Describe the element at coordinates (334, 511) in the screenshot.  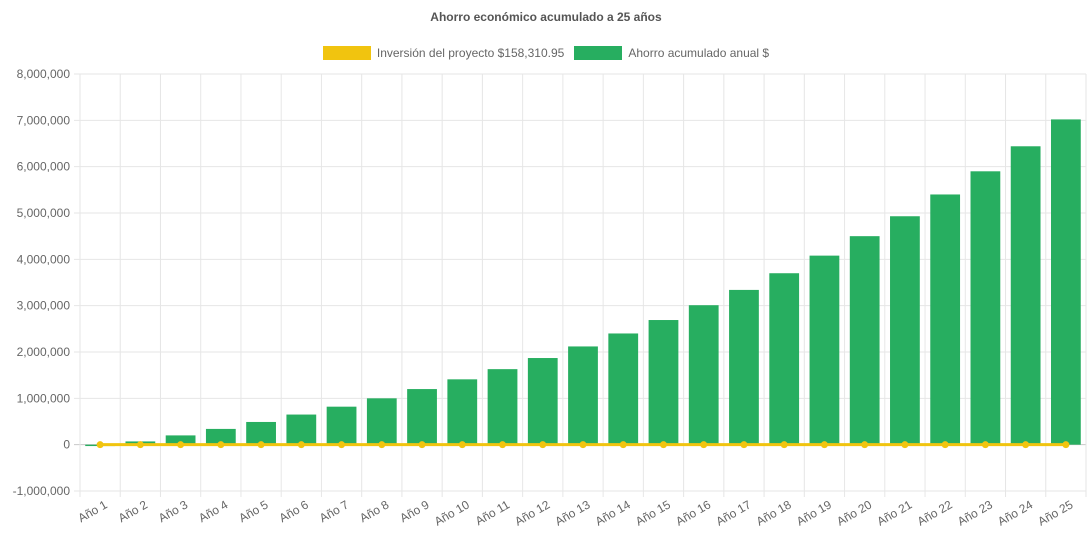
I see `x-tick-label: Año 7` at that location.